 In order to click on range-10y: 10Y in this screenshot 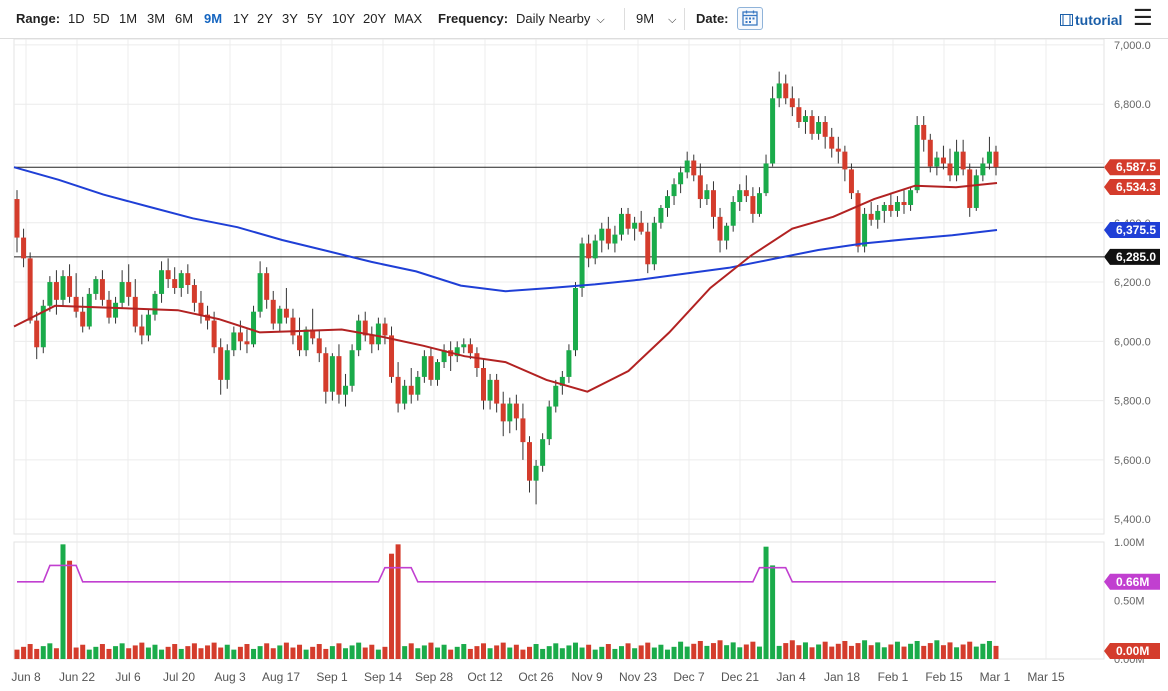, I will do `click(344, 18)`.